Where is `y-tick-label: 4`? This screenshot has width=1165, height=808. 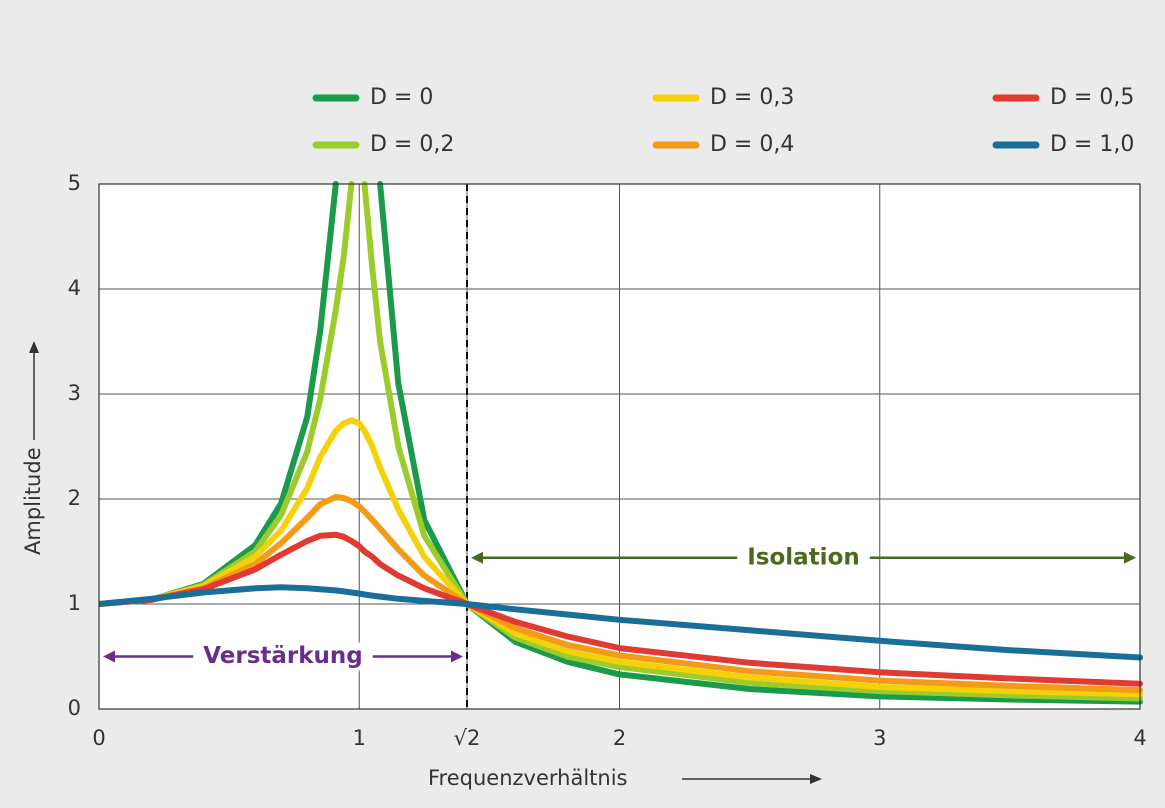 y-tick-label: 4 is located at coordinates (74, 288).